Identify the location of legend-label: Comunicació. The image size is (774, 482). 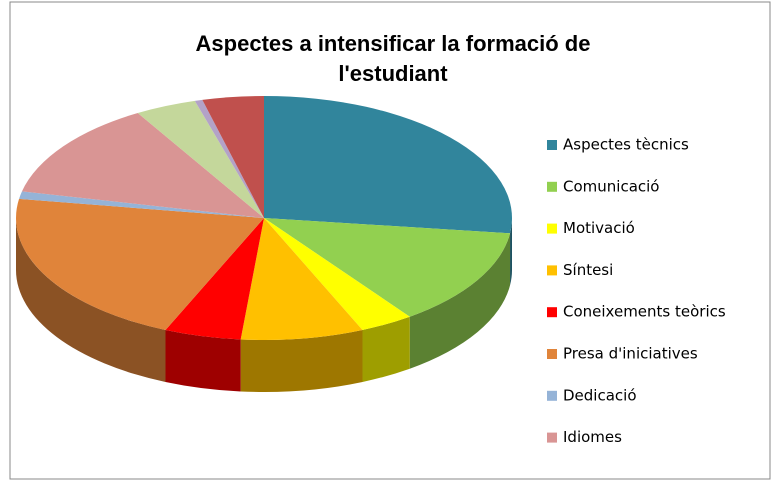
(611, 186).